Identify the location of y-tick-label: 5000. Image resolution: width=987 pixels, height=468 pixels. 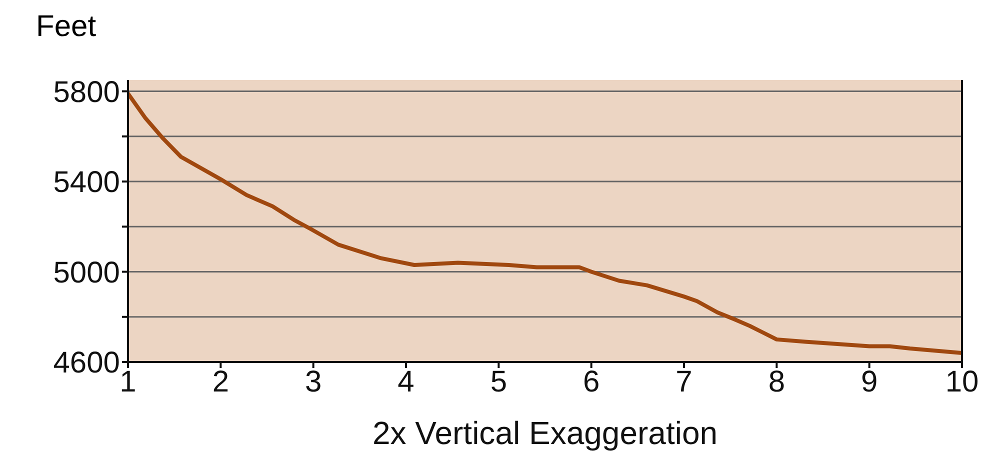
(86, 273).